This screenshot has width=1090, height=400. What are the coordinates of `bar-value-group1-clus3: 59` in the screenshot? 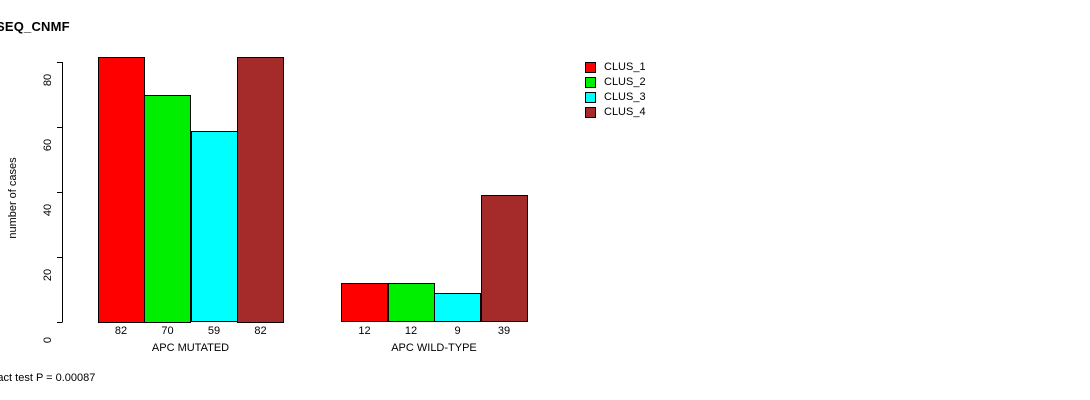 It's located at (214, 331).